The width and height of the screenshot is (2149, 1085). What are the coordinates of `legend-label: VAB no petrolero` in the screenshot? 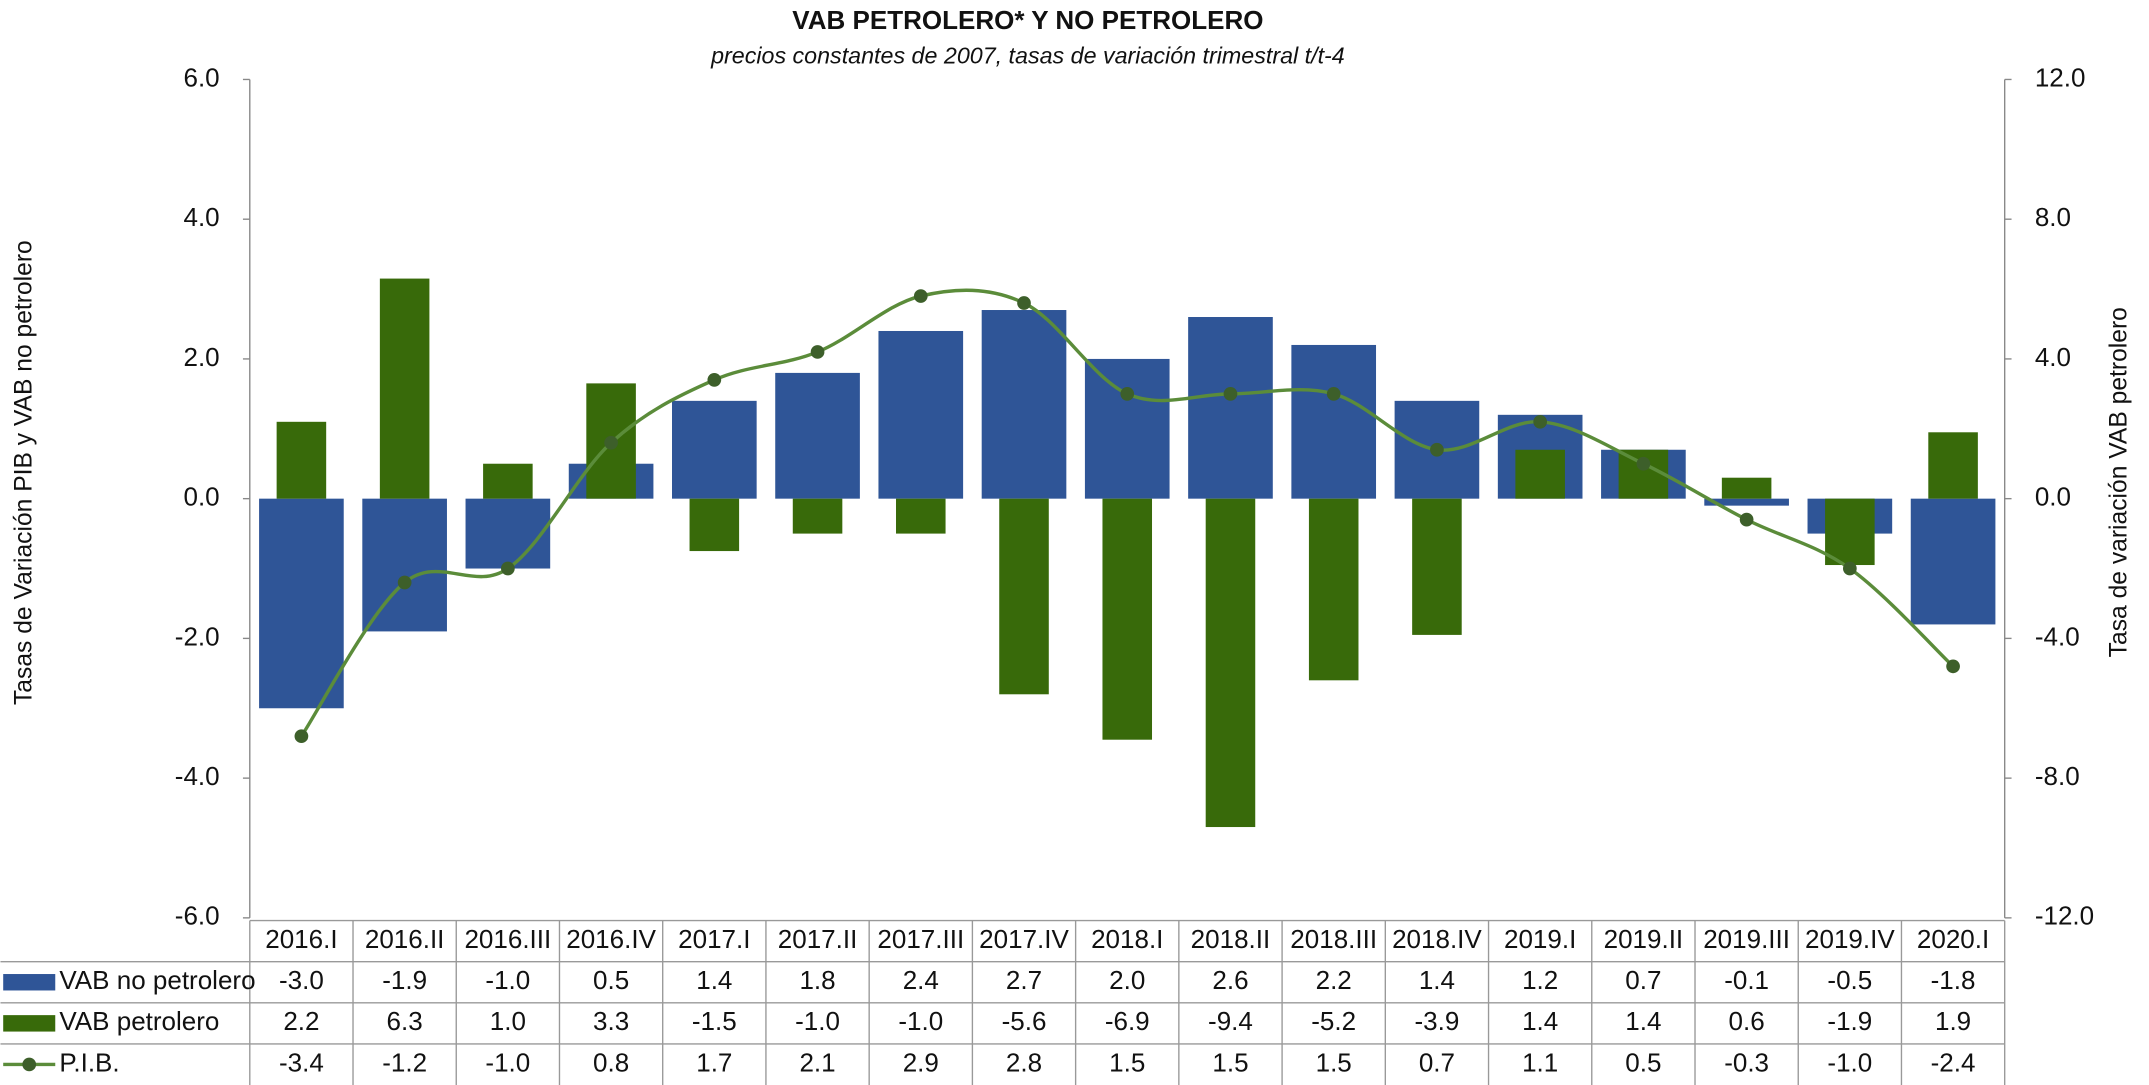 It's located at (157, 980).